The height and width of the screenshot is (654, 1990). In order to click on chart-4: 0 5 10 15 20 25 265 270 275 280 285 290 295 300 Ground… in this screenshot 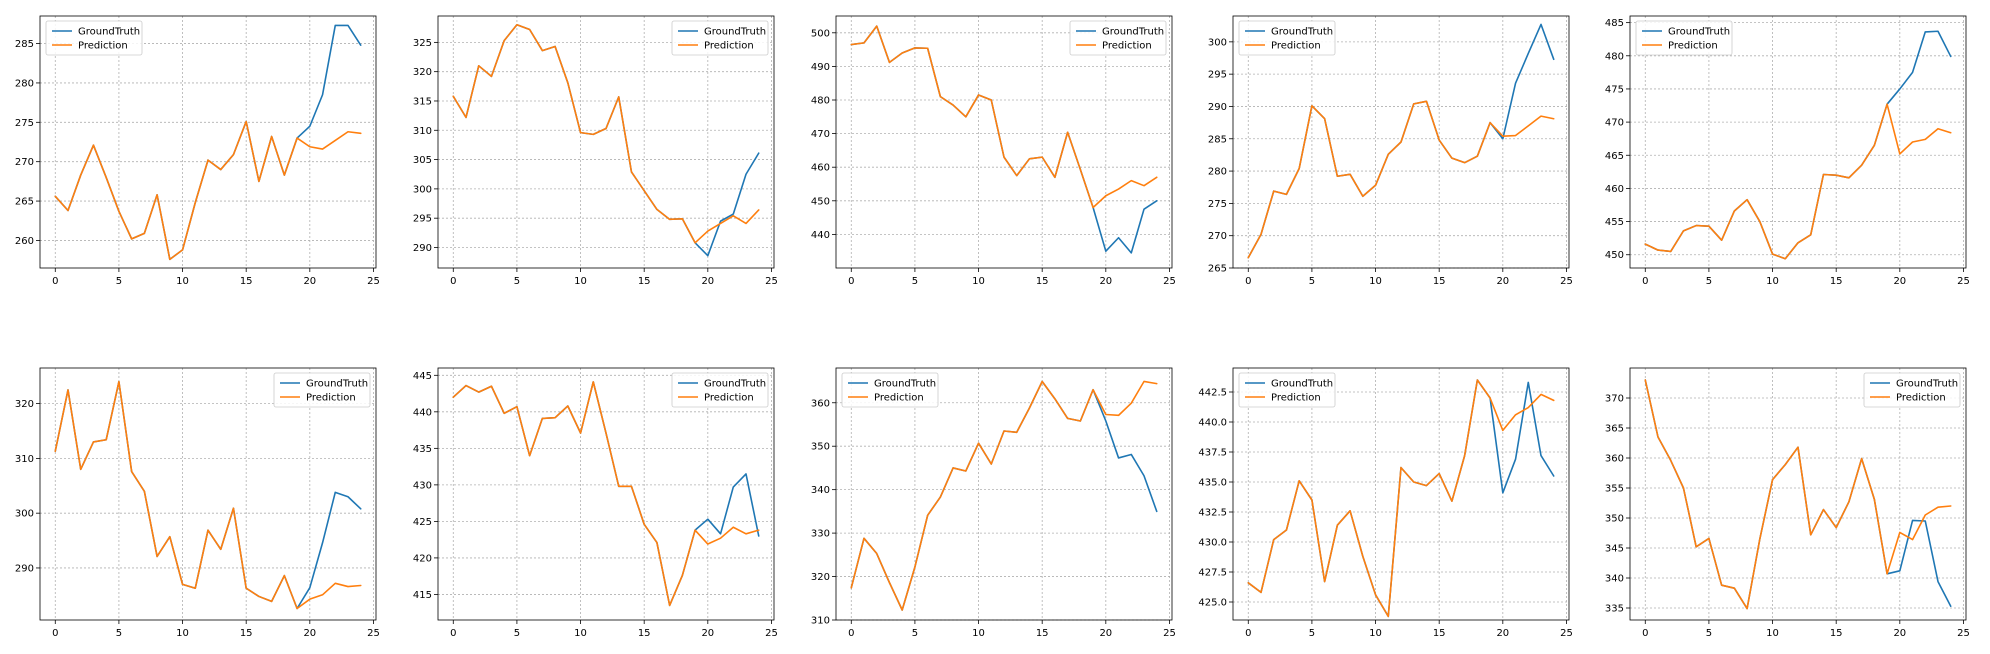, I will do `click(1390, 151)`.